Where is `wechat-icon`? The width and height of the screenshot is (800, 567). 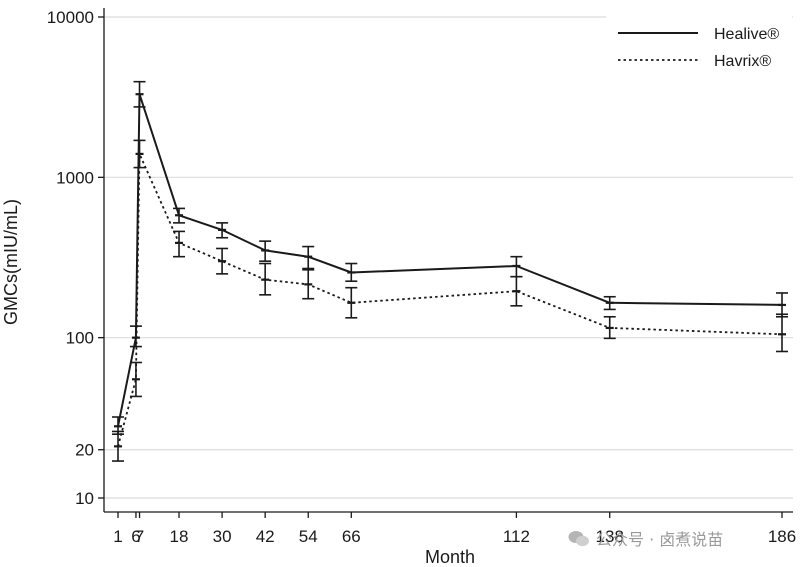 wechat-icon is located at coordinates (578, 539).